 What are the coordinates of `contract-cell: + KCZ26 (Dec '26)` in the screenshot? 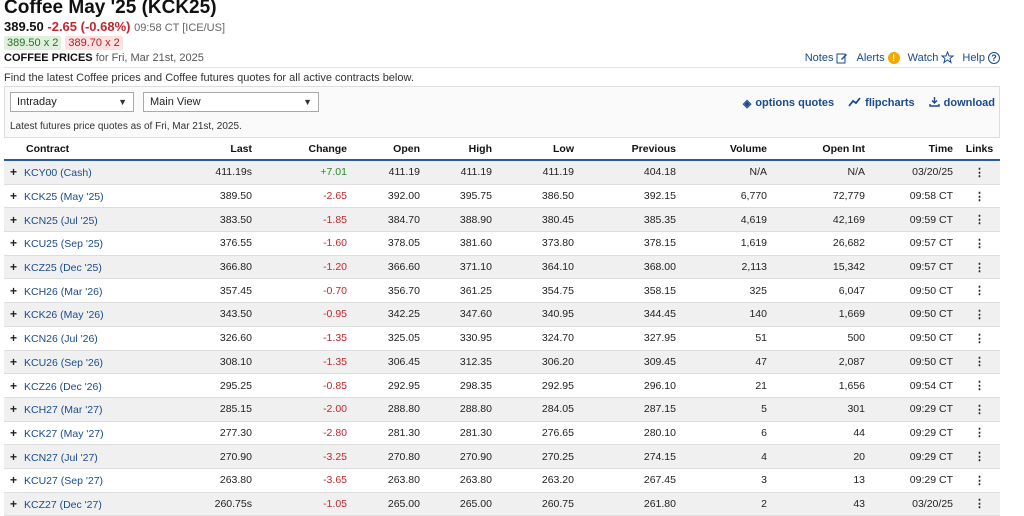 It's located at (85, 385).